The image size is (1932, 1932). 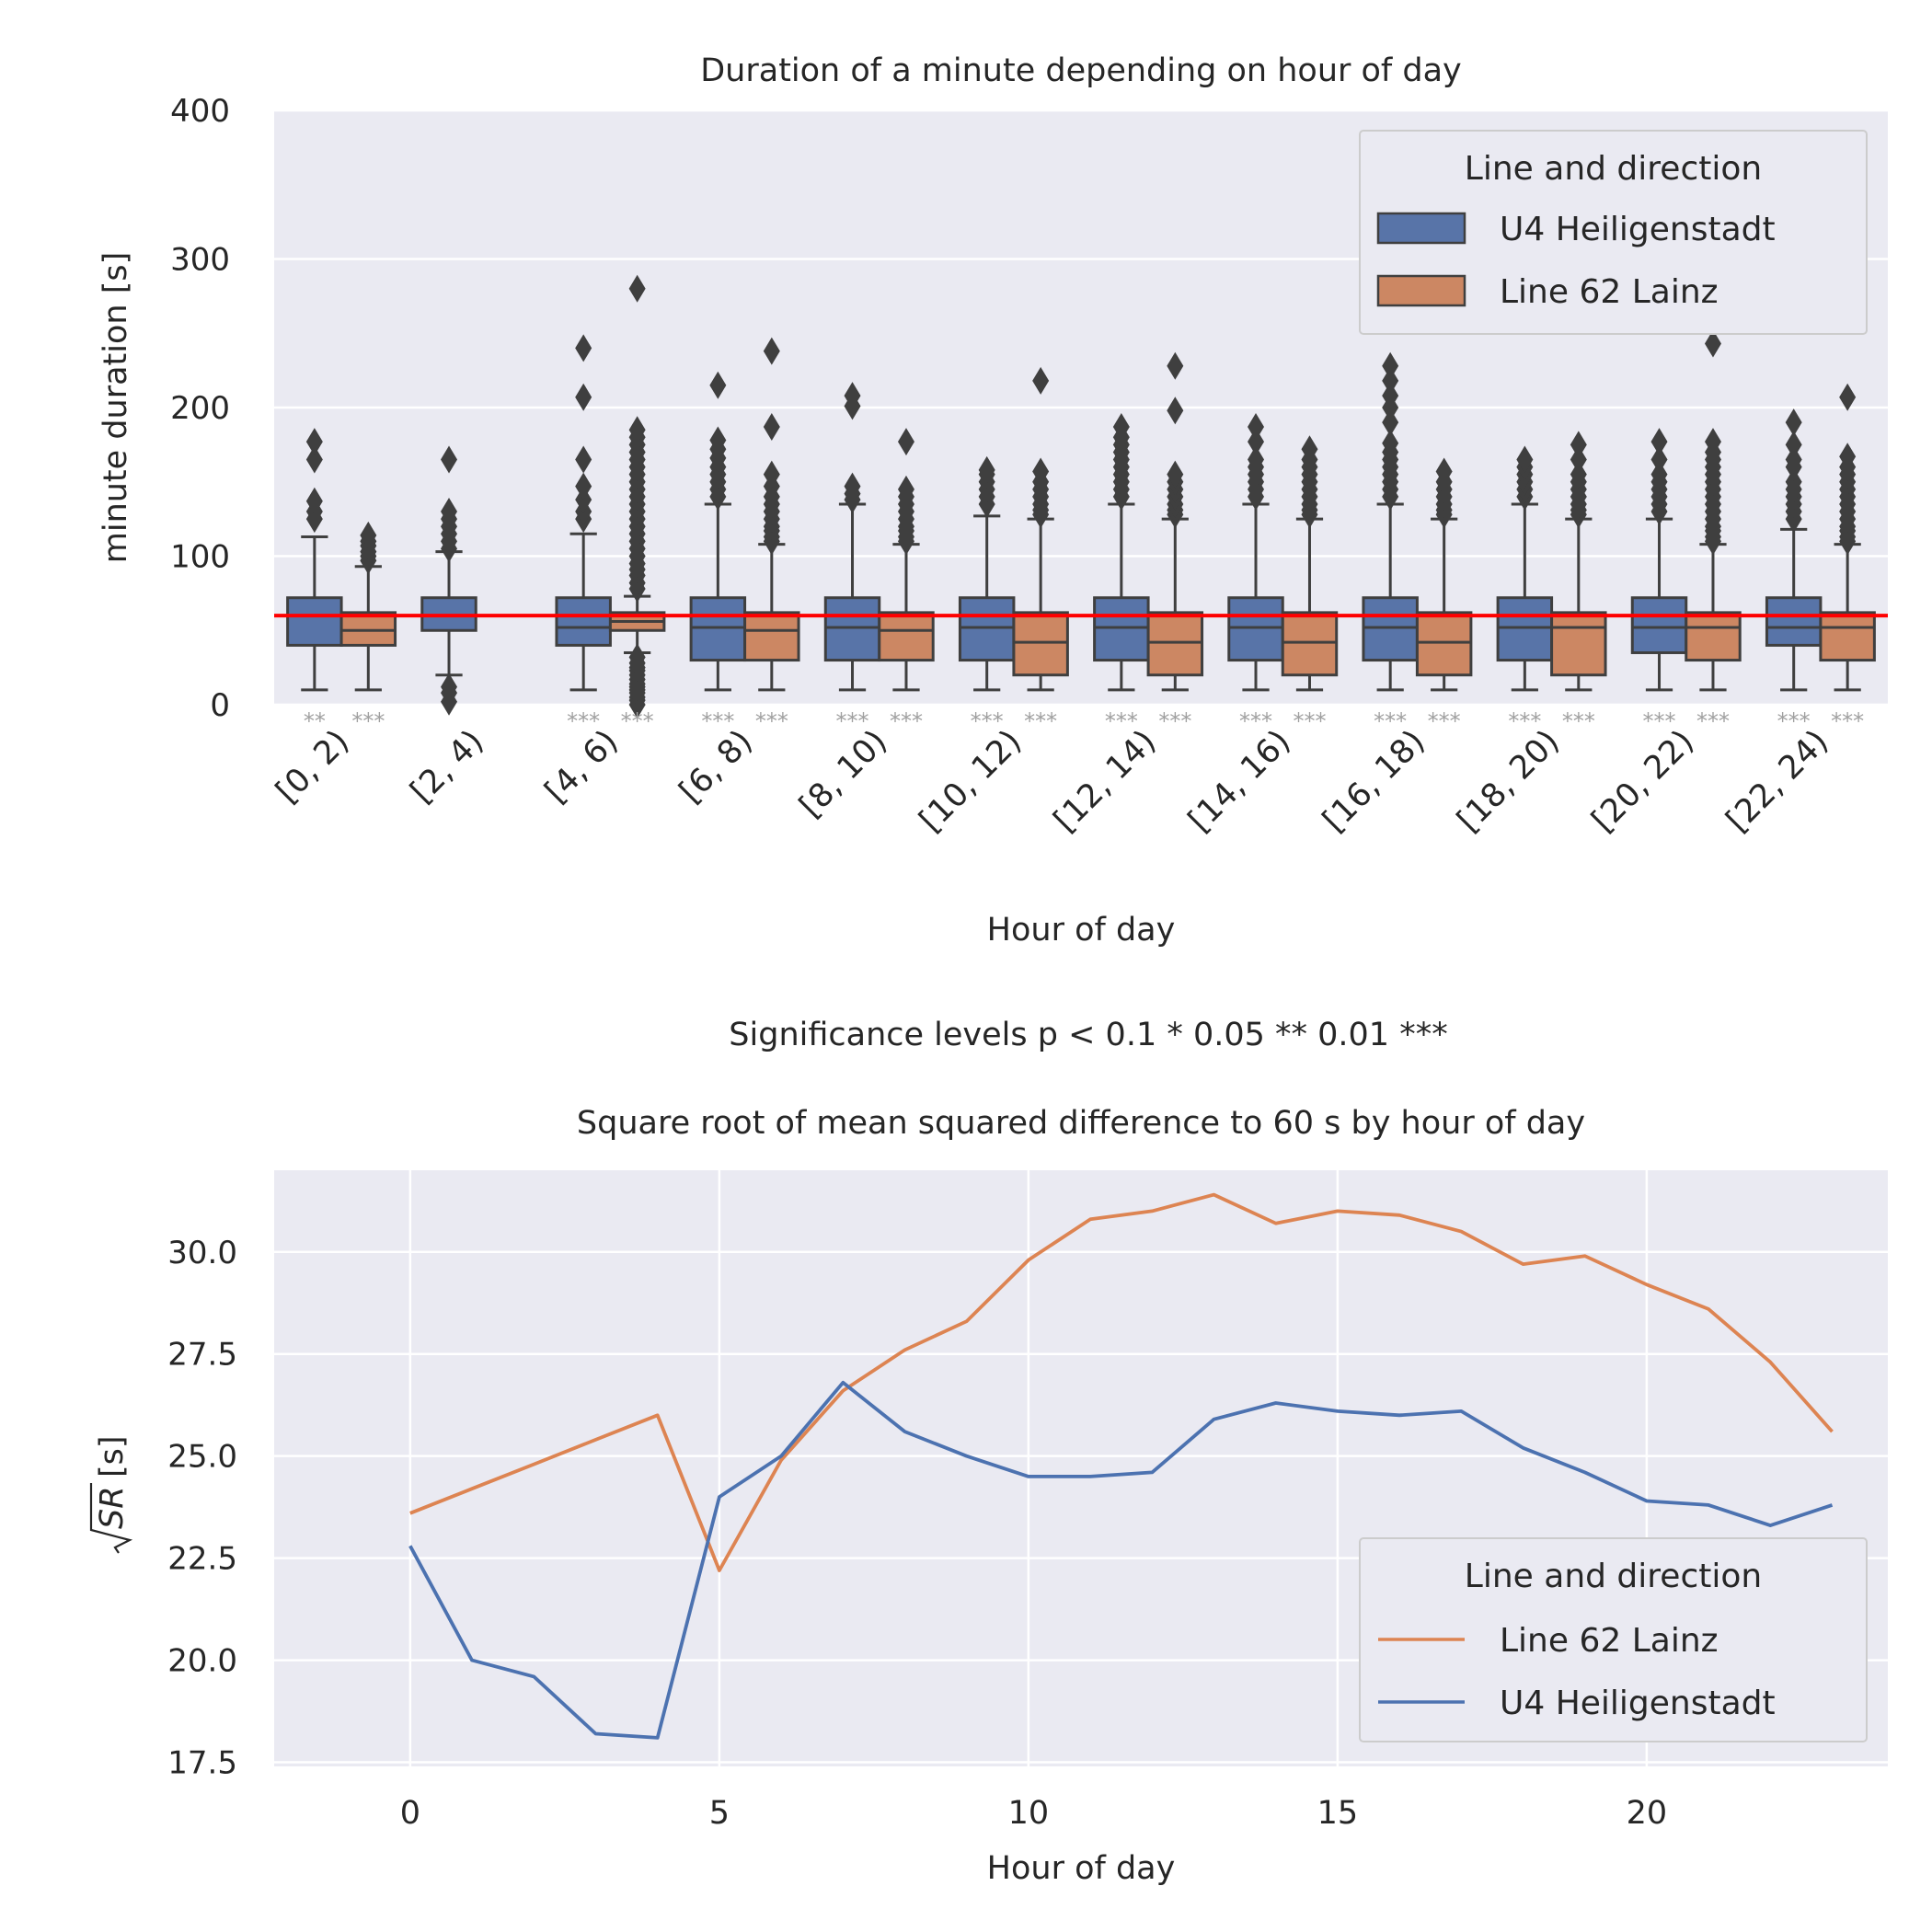 I want to click on box-x-tick-label: [16, 18), so click(x=1374, y=781).